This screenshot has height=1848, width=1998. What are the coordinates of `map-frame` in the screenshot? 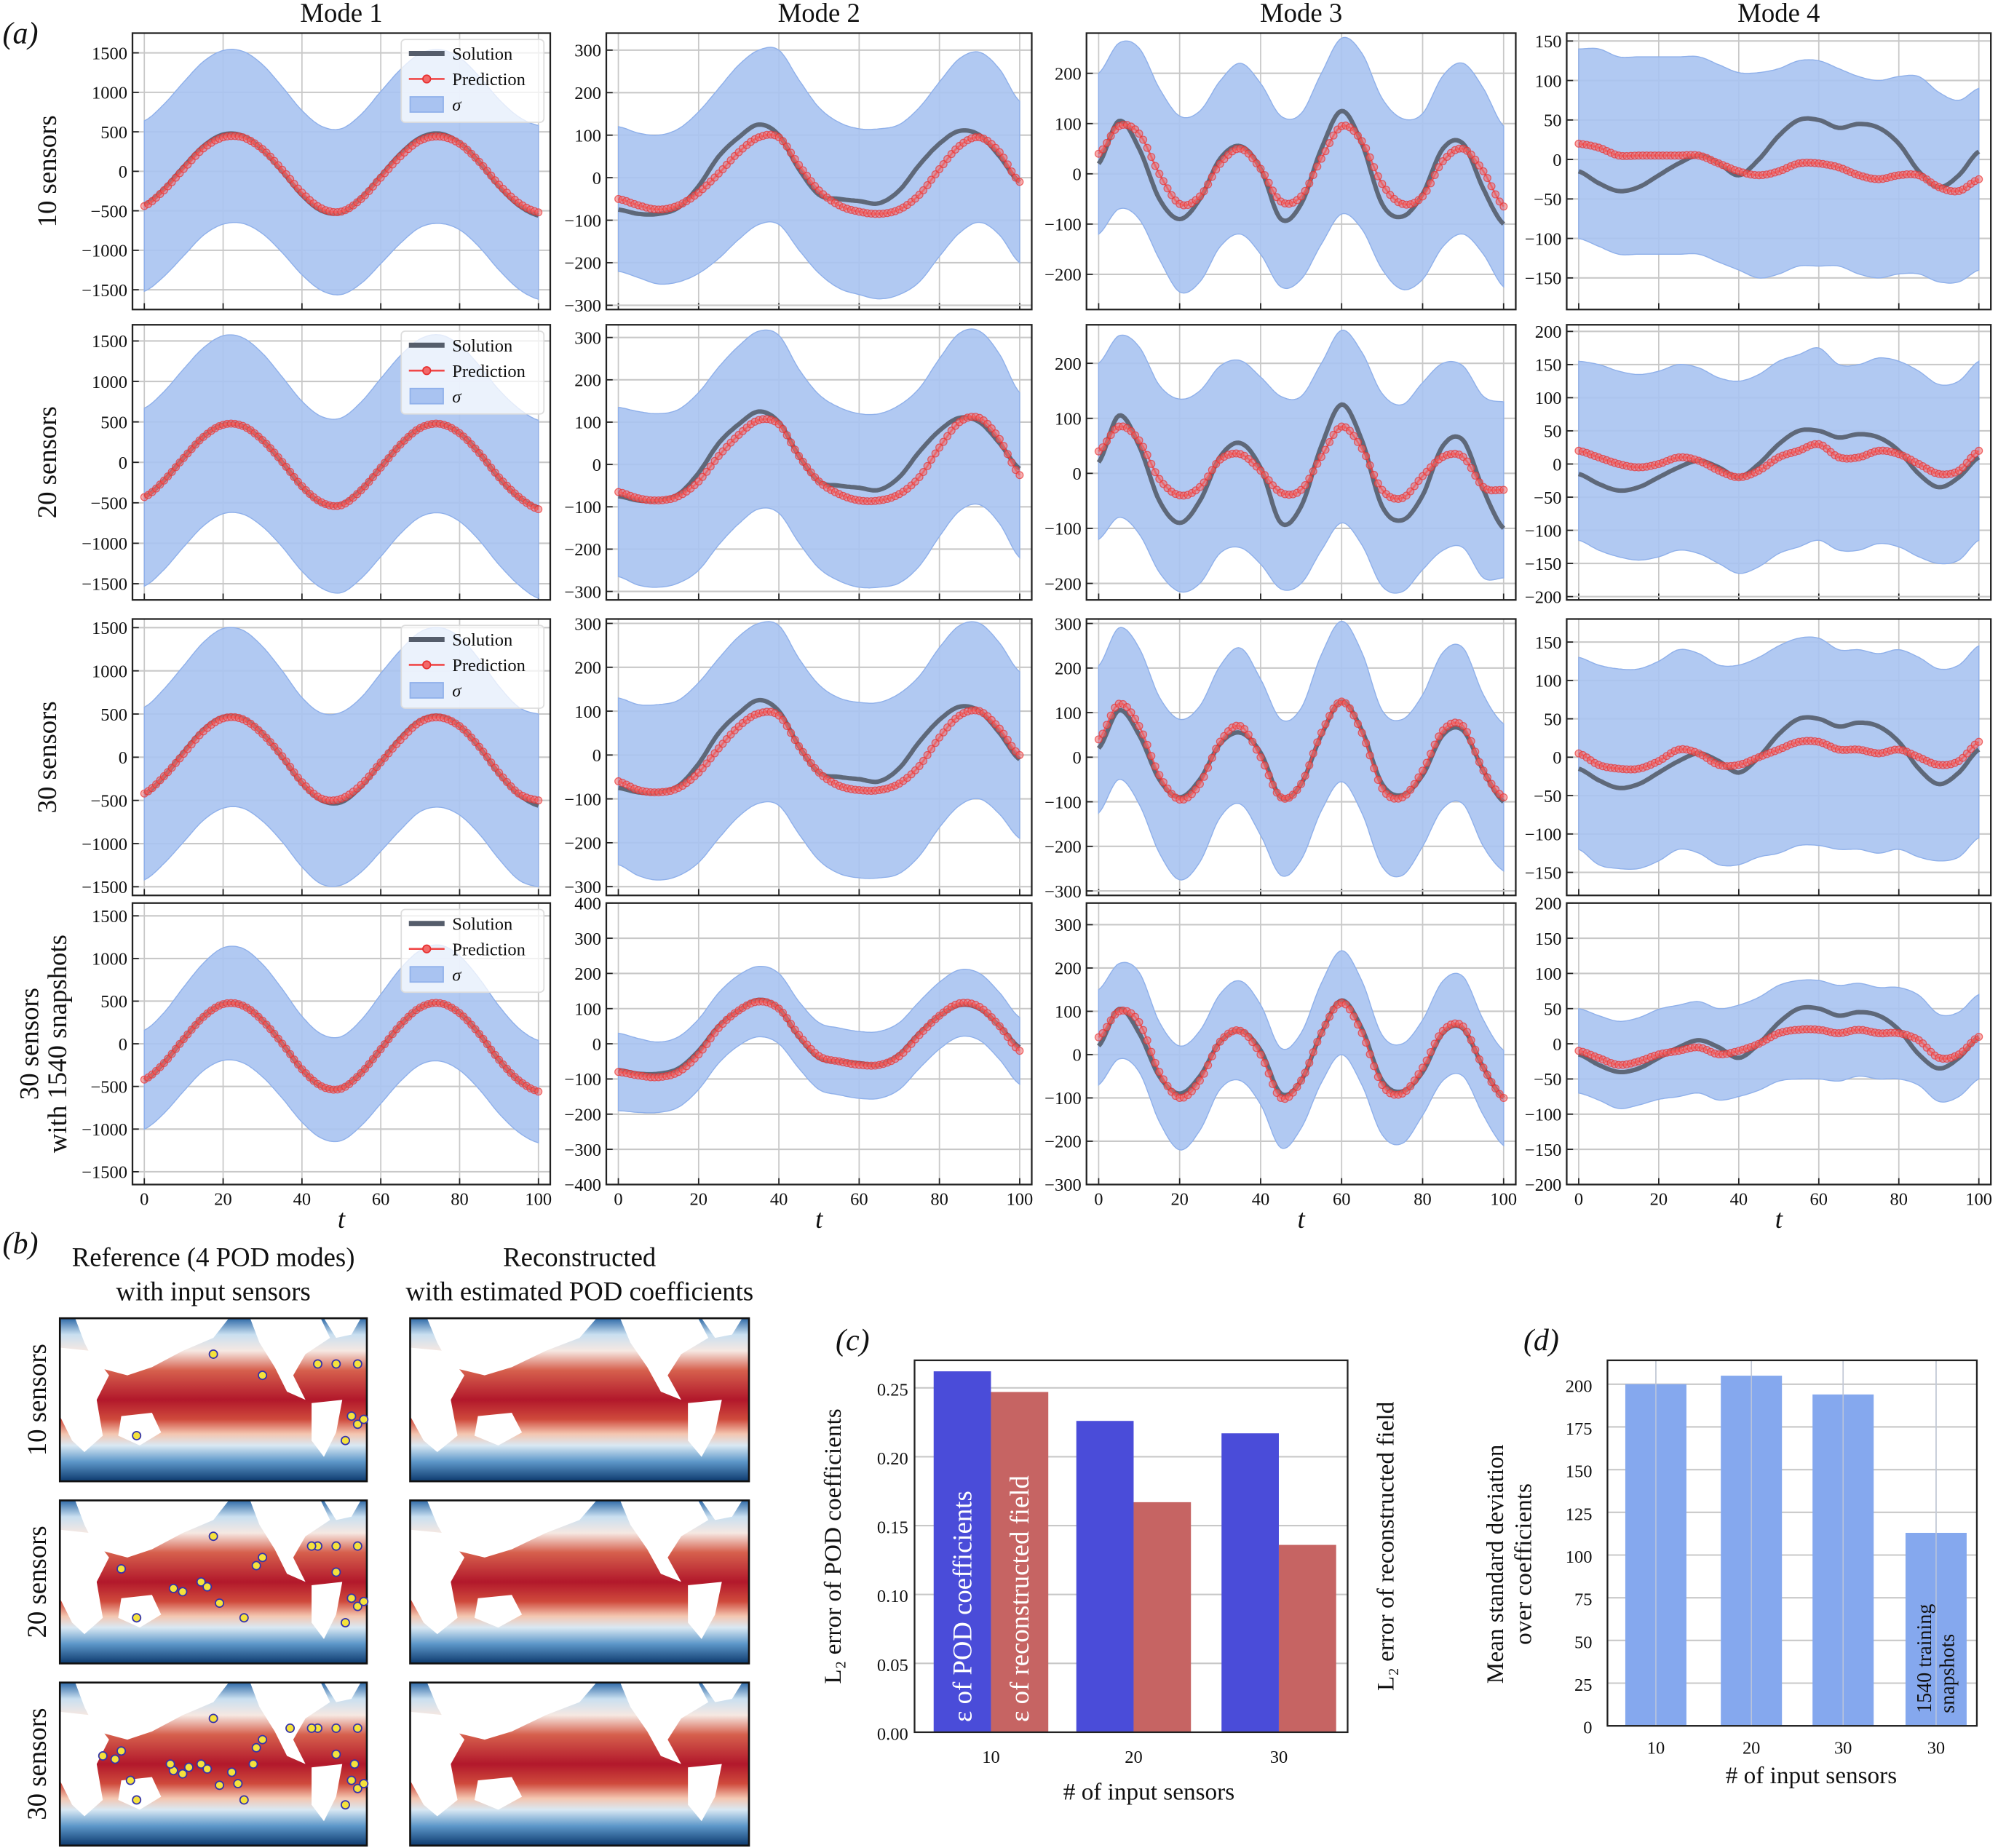 It's located at (579, 1582).